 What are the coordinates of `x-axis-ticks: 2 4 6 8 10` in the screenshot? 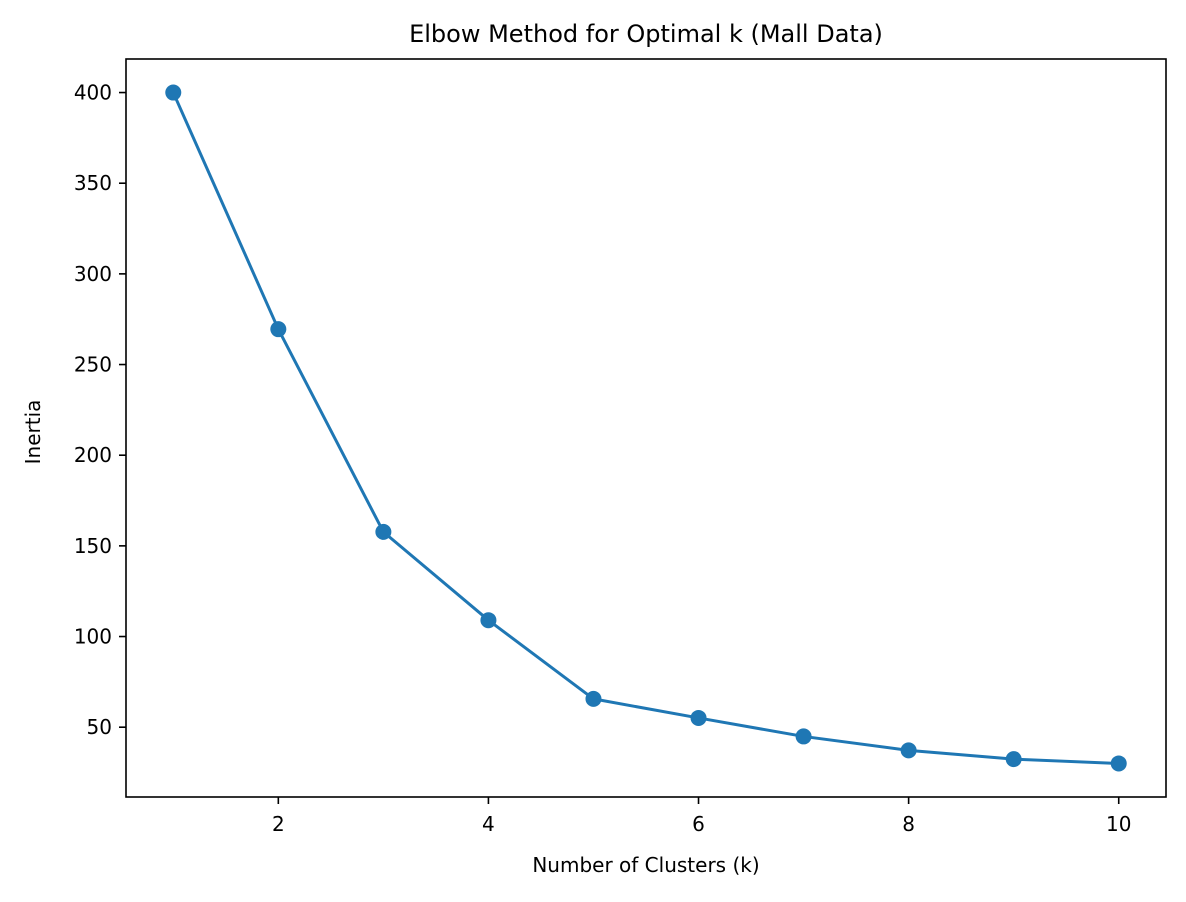 It's located at (701, 816).